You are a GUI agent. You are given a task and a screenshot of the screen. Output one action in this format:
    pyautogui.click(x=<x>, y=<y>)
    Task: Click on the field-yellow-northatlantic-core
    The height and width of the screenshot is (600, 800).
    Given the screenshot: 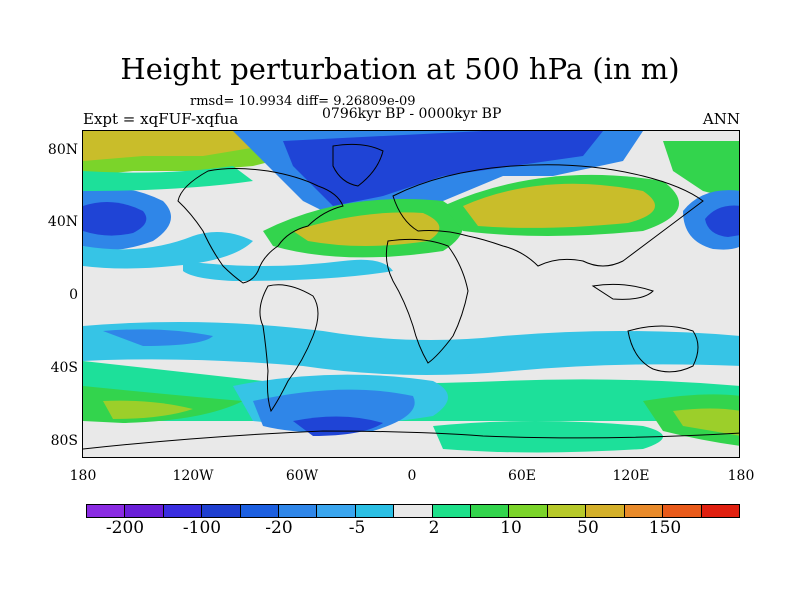 What is the action you would take?
    pyautogui.click(x=366, y=229)
    